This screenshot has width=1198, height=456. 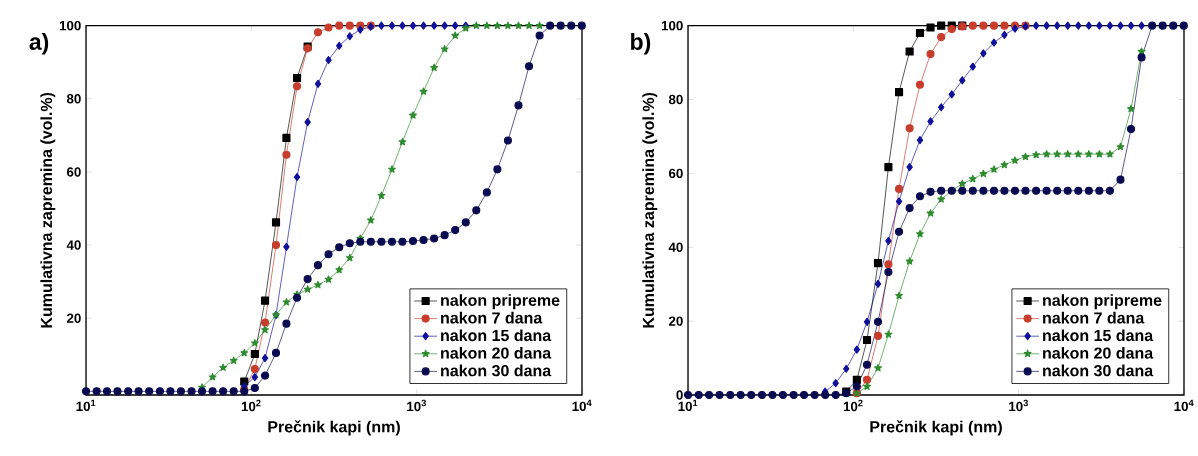 What do you see at coordinates (641, 44) in the screenshot?
I see `chart-title: b)` at bounding box center [641, 44].